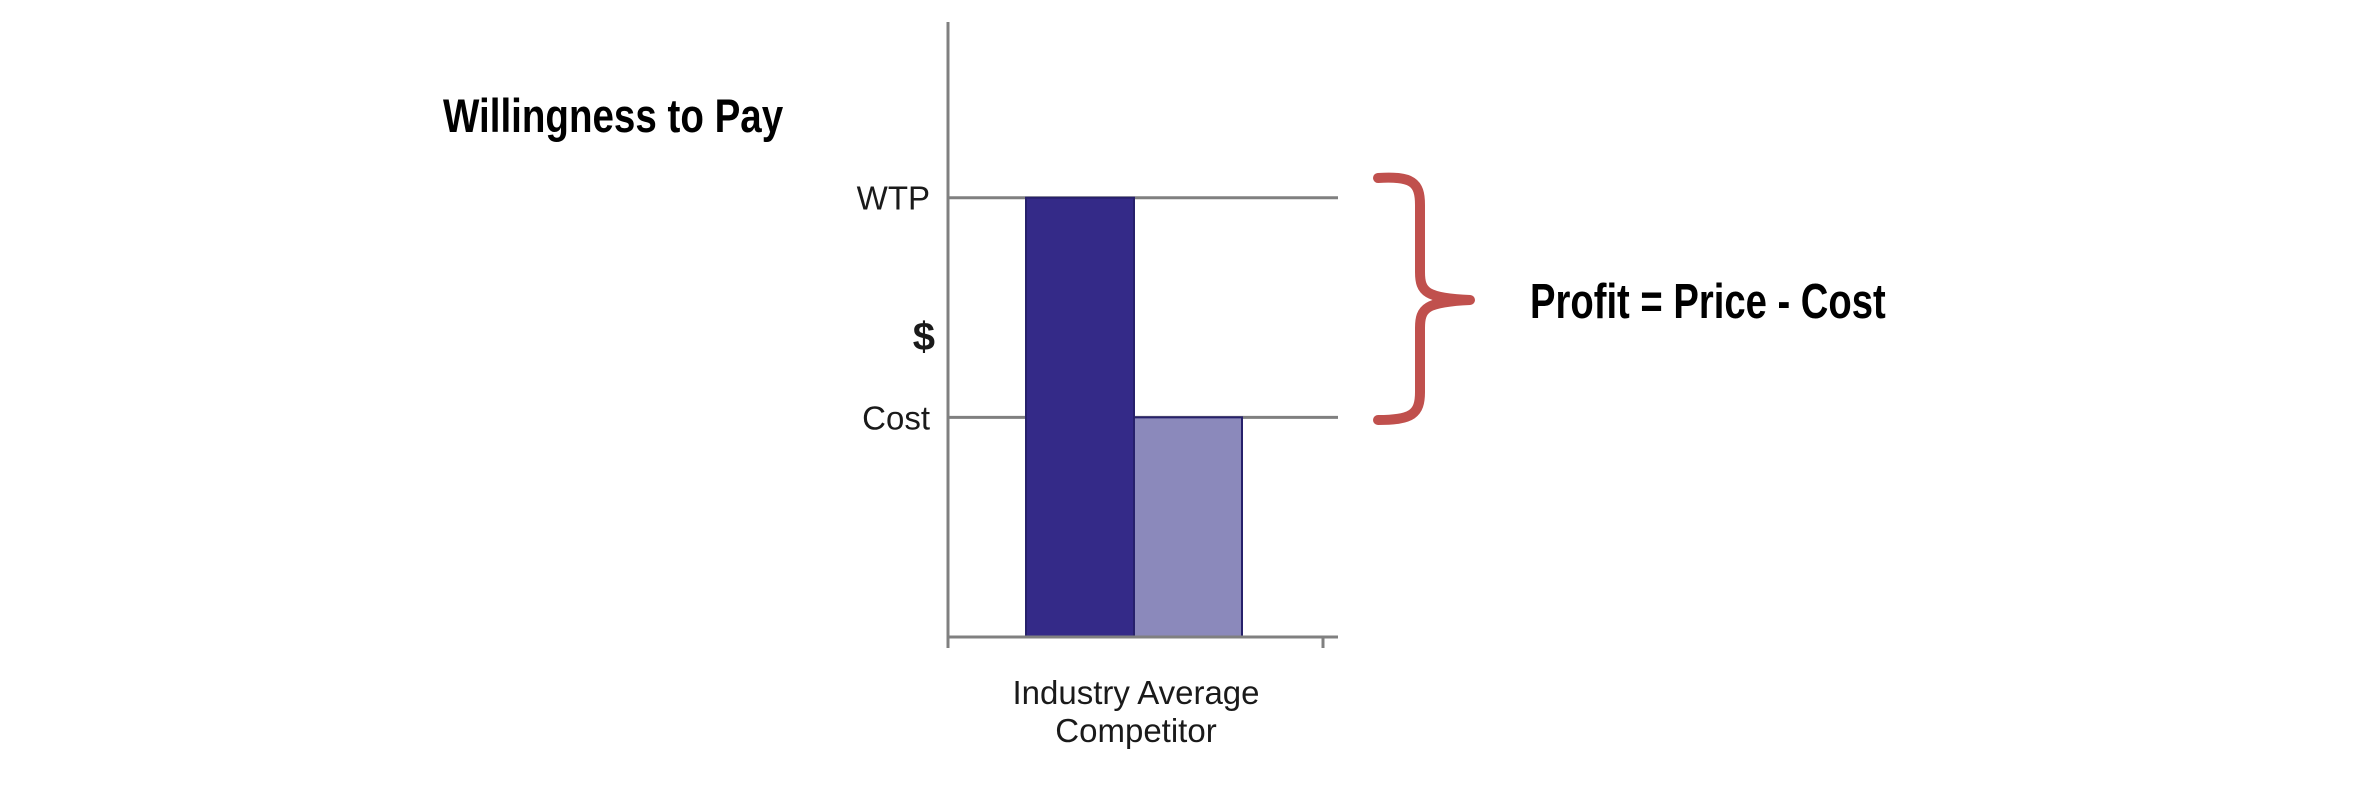 This screenshot has width=2370, height=801. What do you see at coordinates (1424, 298) in the screenshot?
I see `curly-brace` at bounding box center [1424, 298].